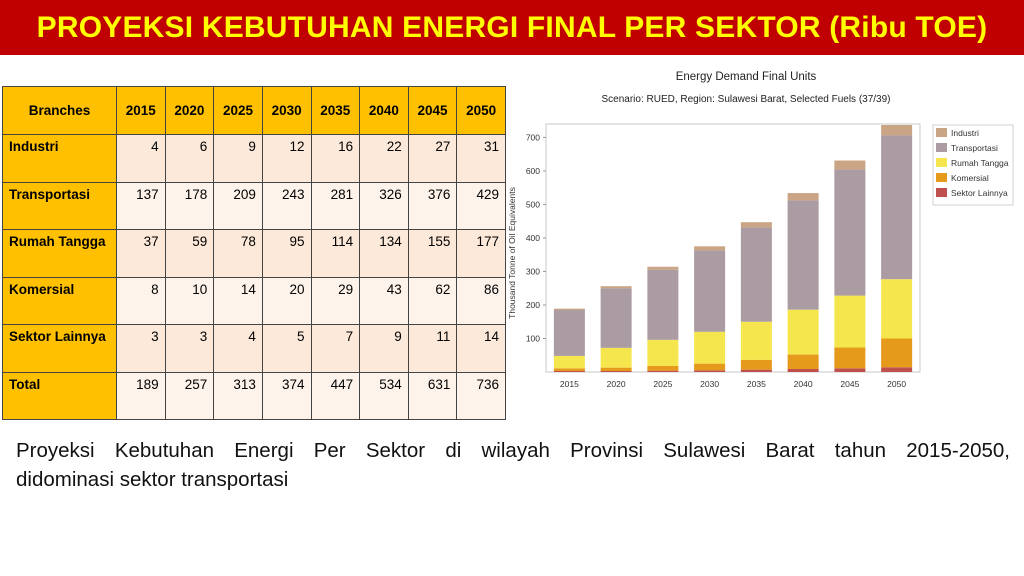 This screenshot has height=576, width=1024. I want to click on table-cell: 27, so click(432, 158).